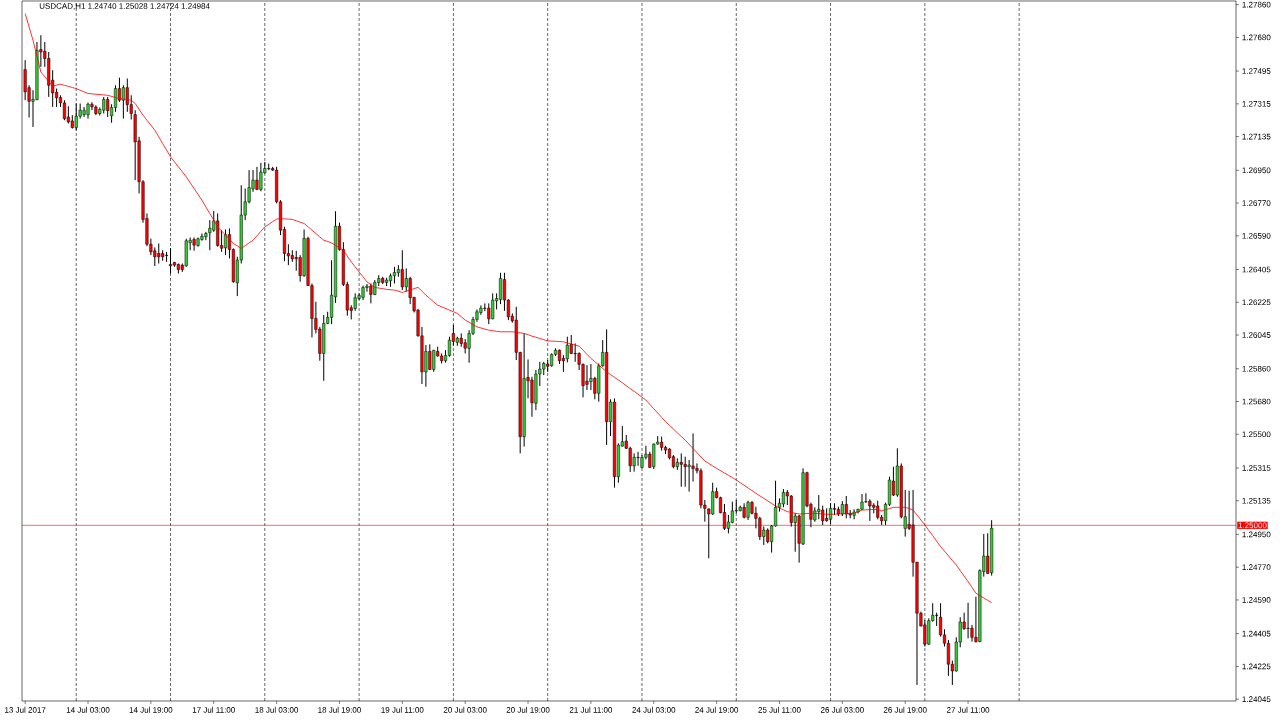  What do you see at coordinates (1252, 525) in the screenshot?
I see `ref-line-label: 1.25000` at bounding box center [1252, 525].